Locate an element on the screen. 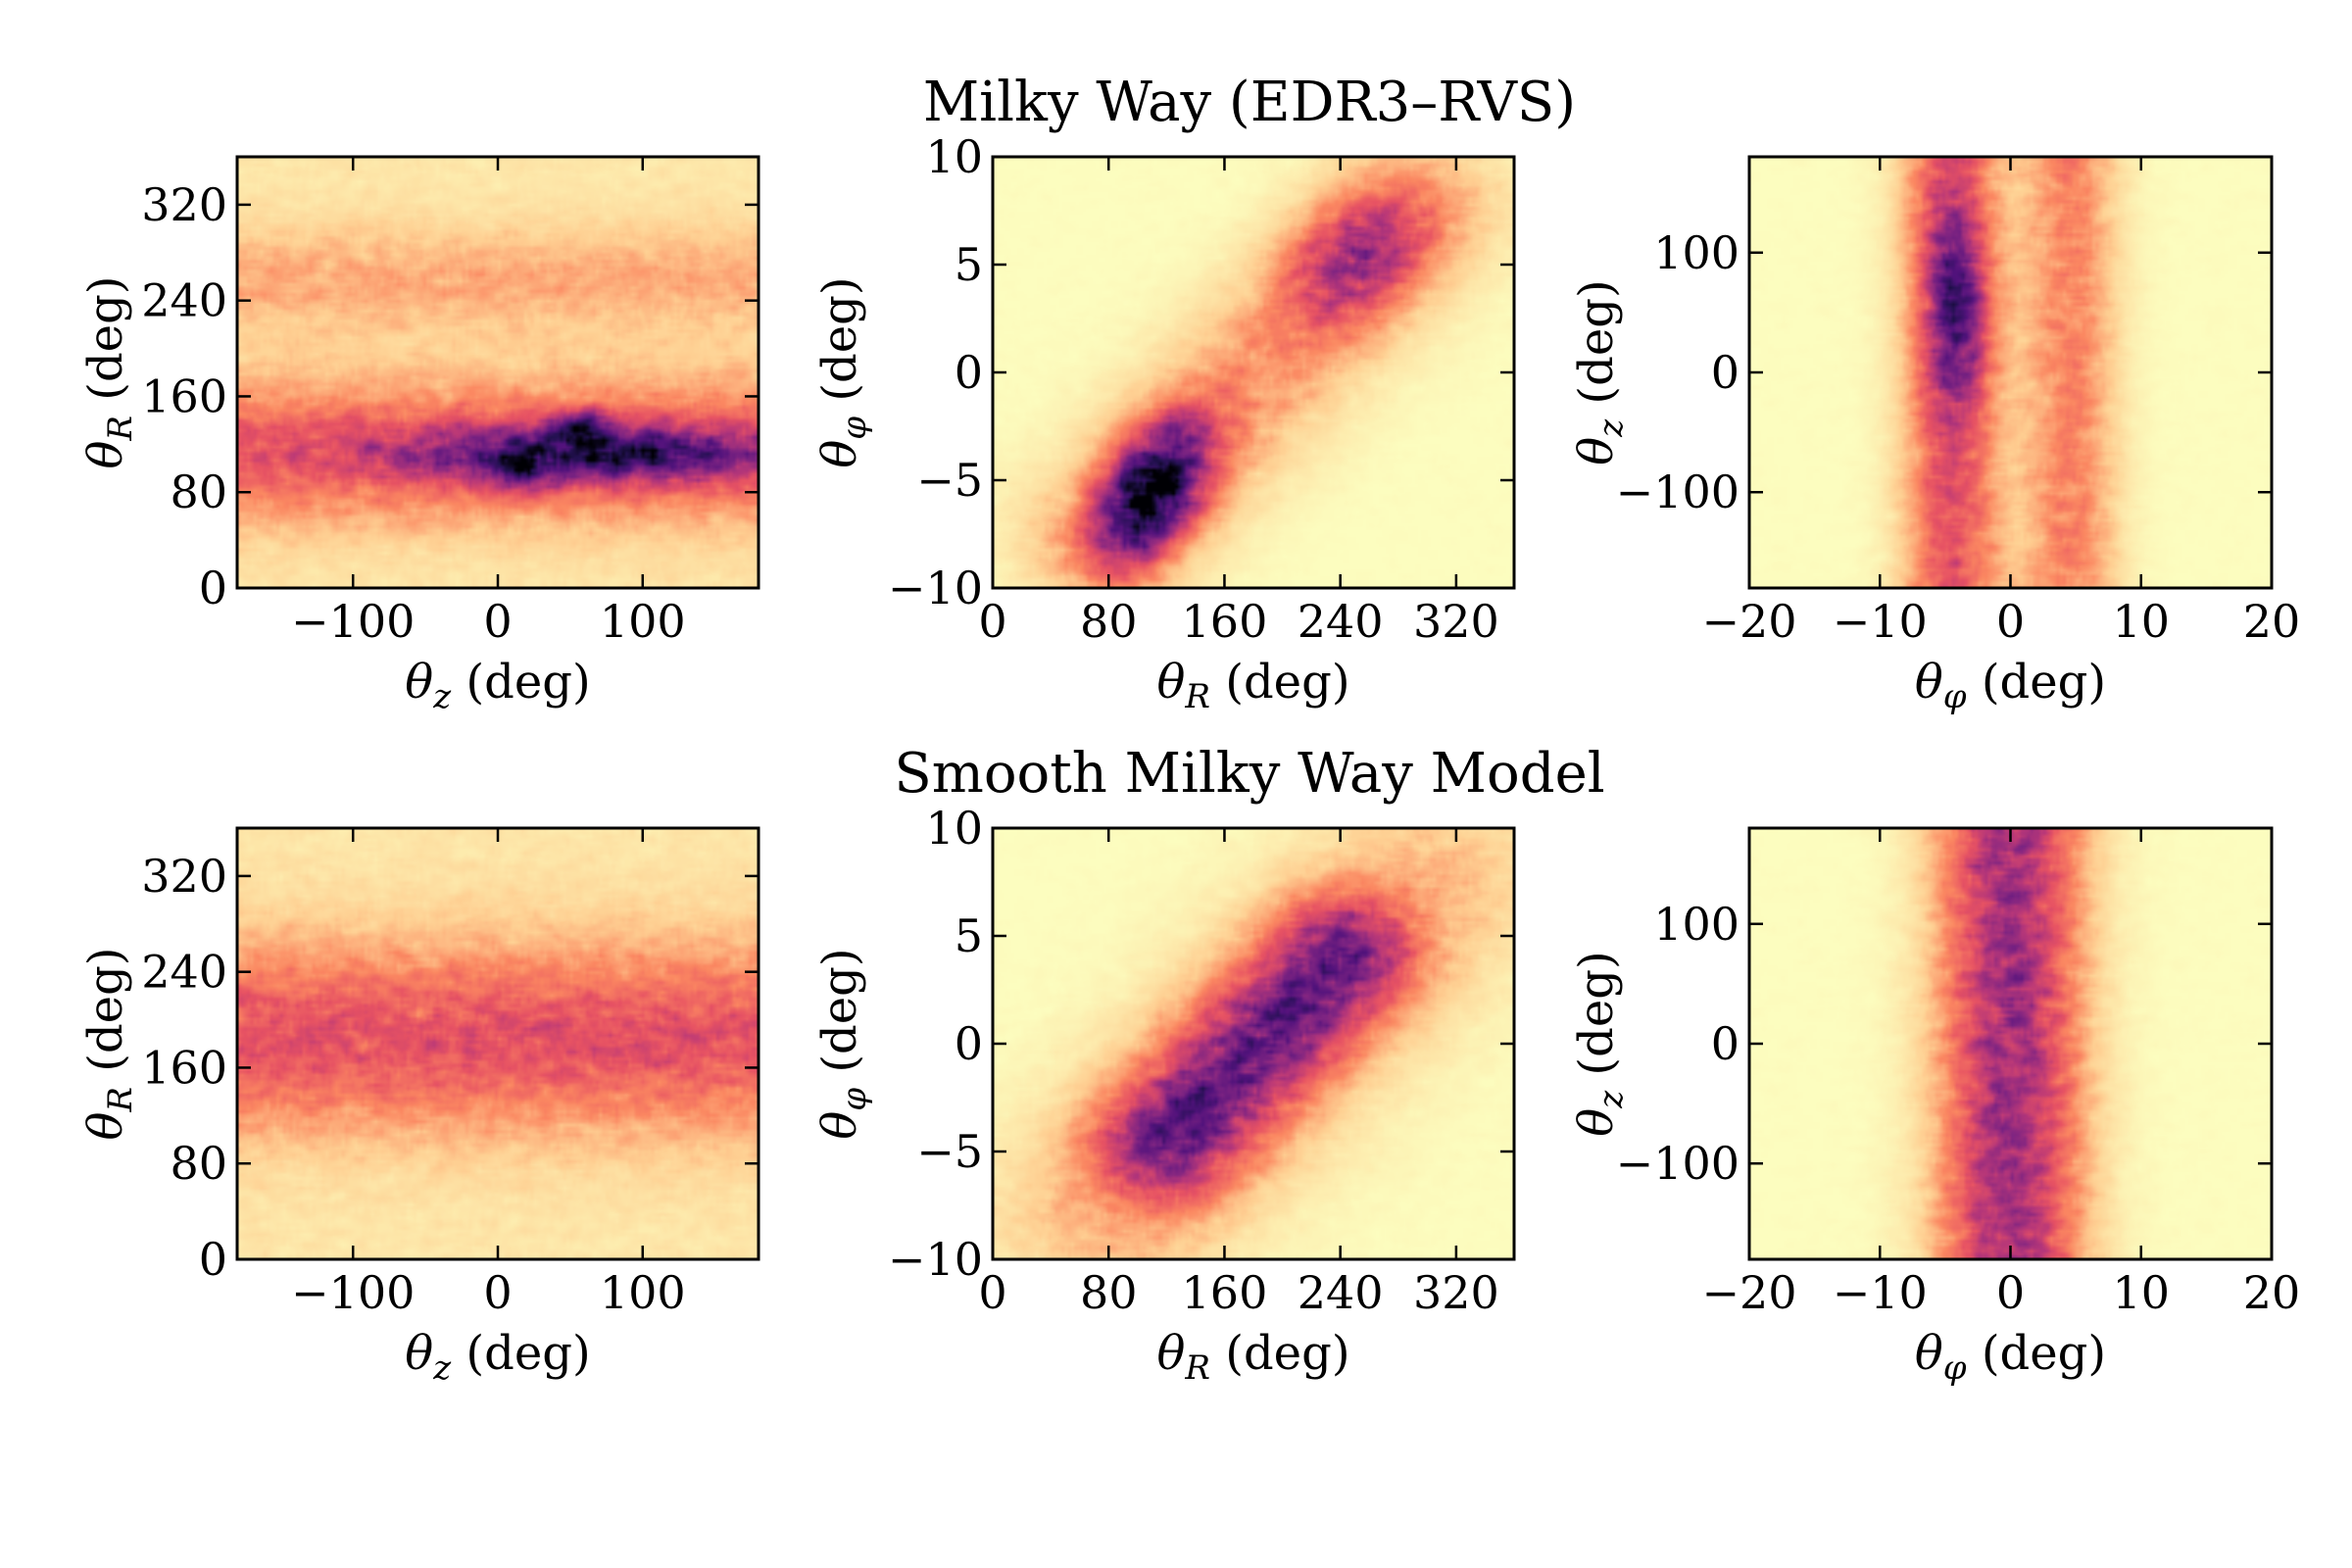 The image size is (2352, 1568). x-tick-label: −100 is located at coordinates (353, 1292).